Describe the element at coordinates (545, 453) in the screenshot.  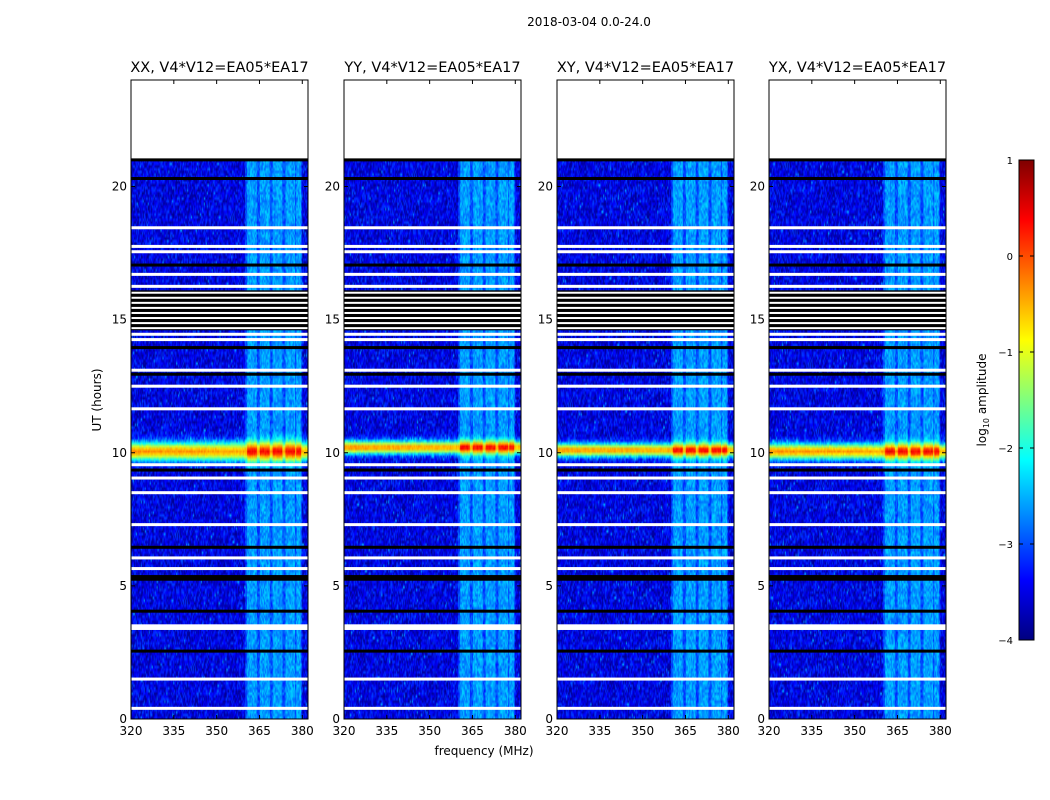
I see `y-tick-label: 10` at that location.